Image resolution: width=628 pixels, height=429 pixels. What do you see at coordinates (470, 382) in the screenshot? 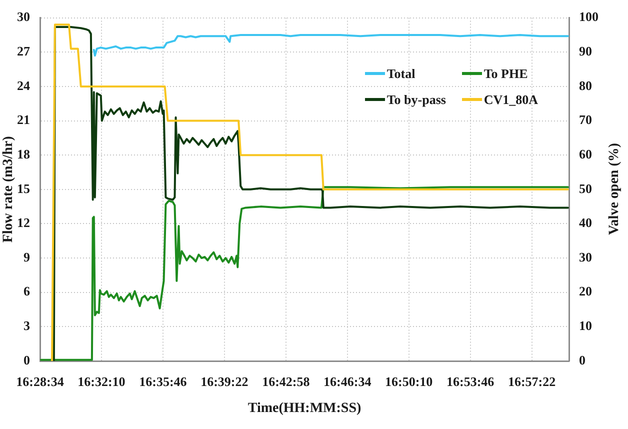
I see `x-tick-label: 16:53:46` at bounding box center [470, 382].